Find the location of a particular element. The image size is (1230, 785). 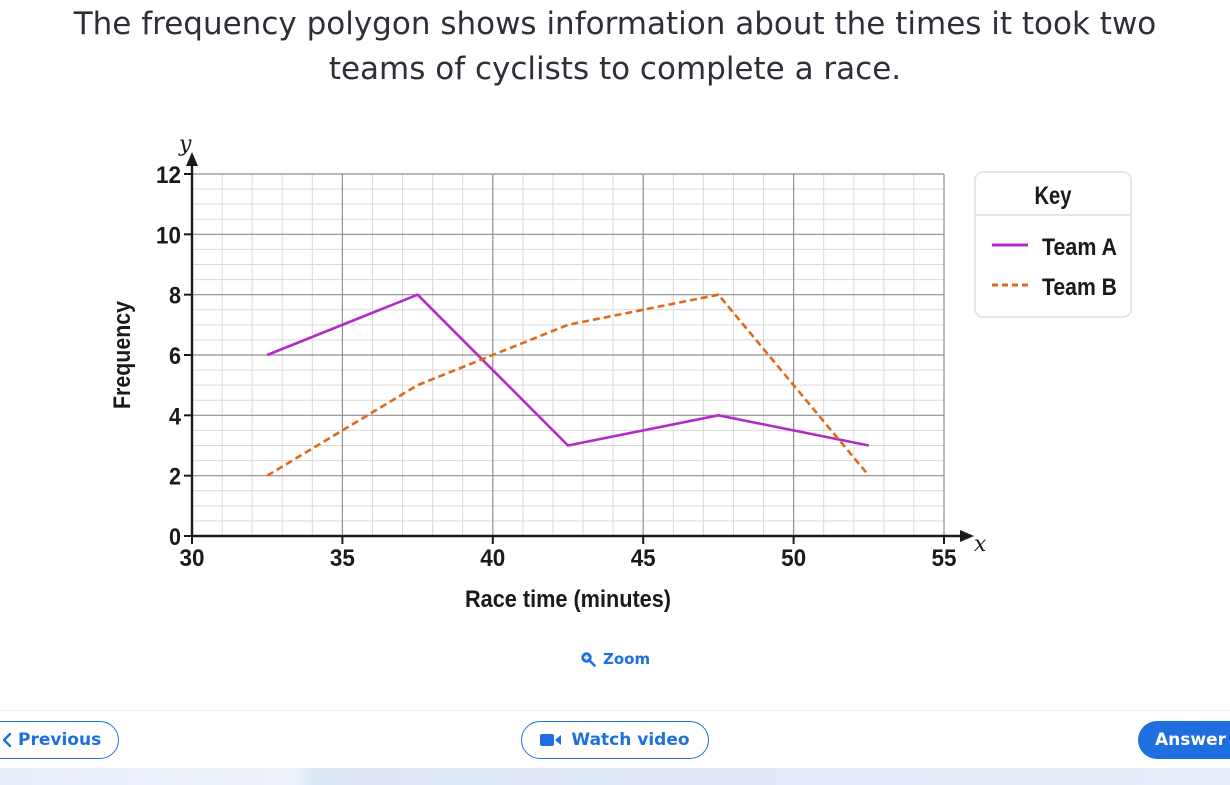

footer-divider is located at coordinates (615, 710).